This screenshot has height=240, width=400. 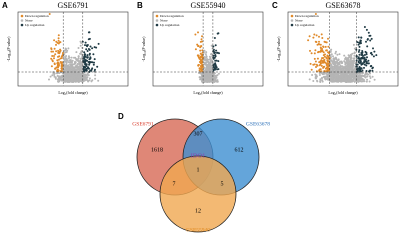 I want to click on region-count: 7, so click(x=174, y=184).